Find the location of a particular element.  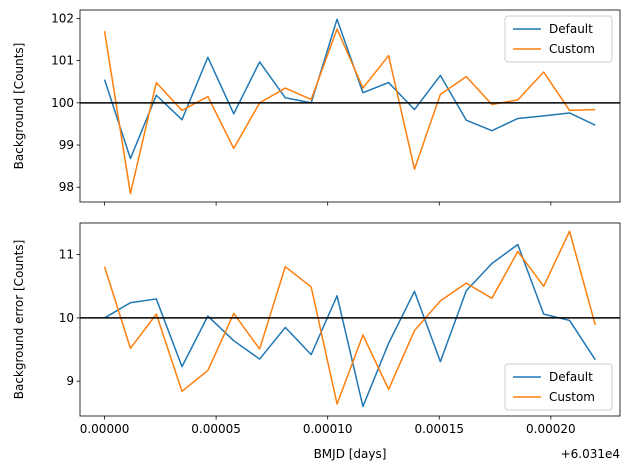

y-tick-label: 11 is located at coordinates (66, 255).